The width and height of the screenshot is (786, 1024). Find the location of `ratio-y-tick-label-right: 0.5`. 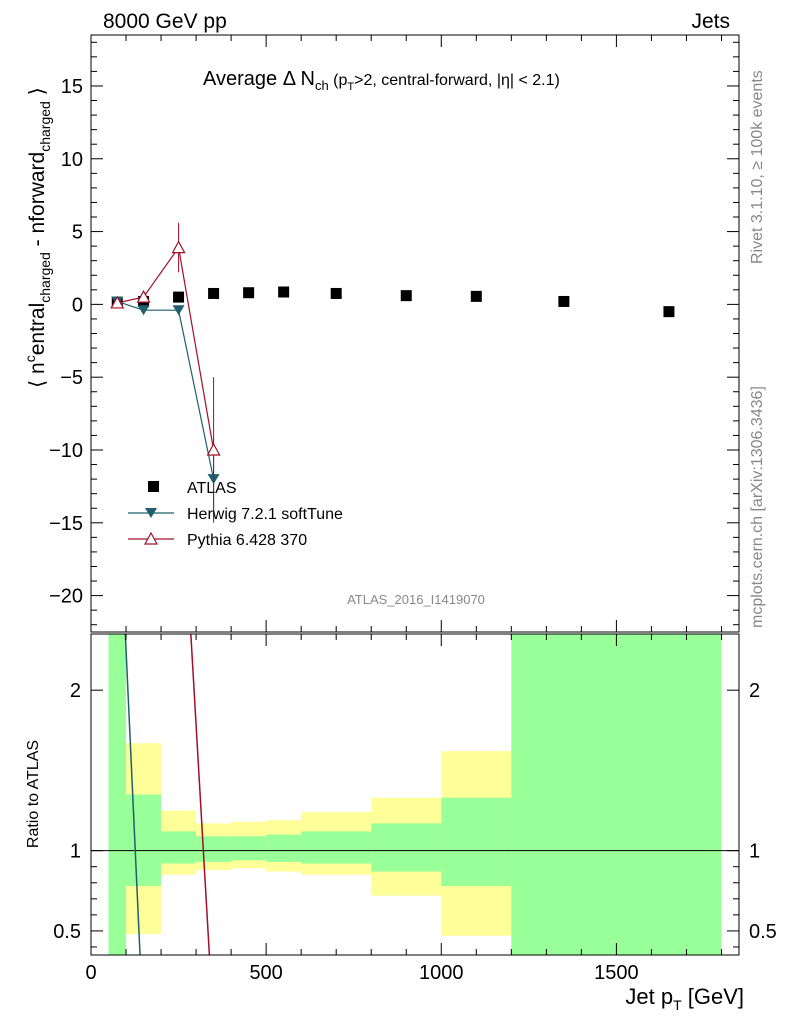

ratio-y-tick-label-right: 0.5 is located at coordinates (763, 932).